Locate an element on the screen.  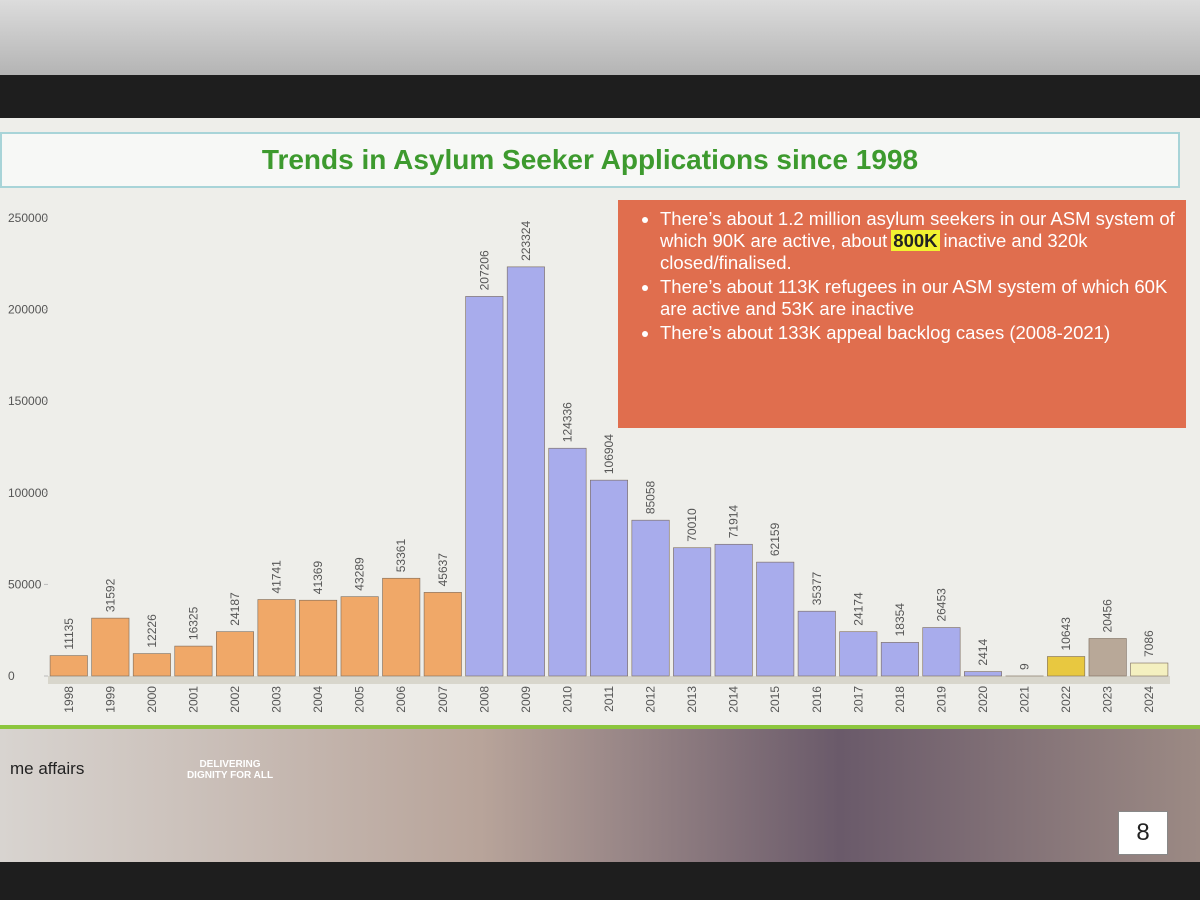
brand: me affairs is located at coordinates (47, 768).